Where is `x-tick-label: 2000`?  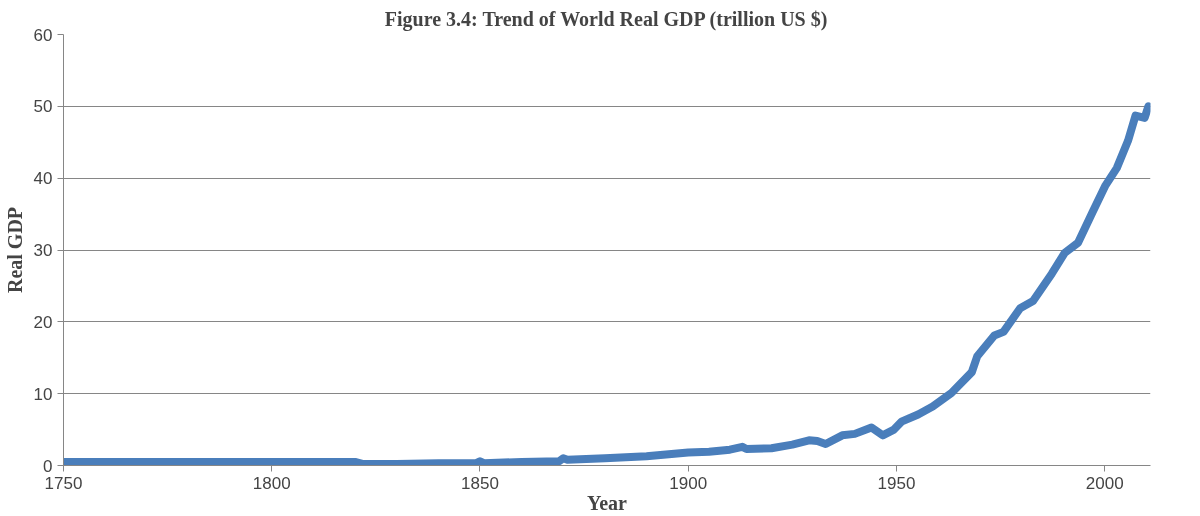 x-tick-label: 2000 is located at coordinates (1104, 483).